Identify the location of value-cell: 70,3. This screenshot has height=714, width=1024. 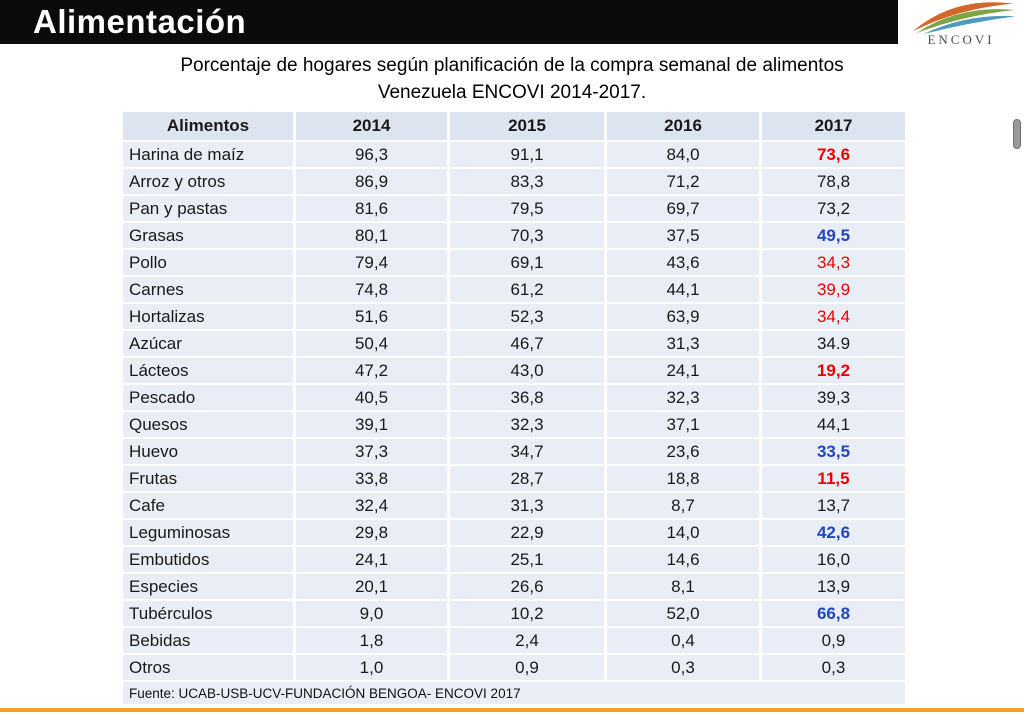
(527, 235).